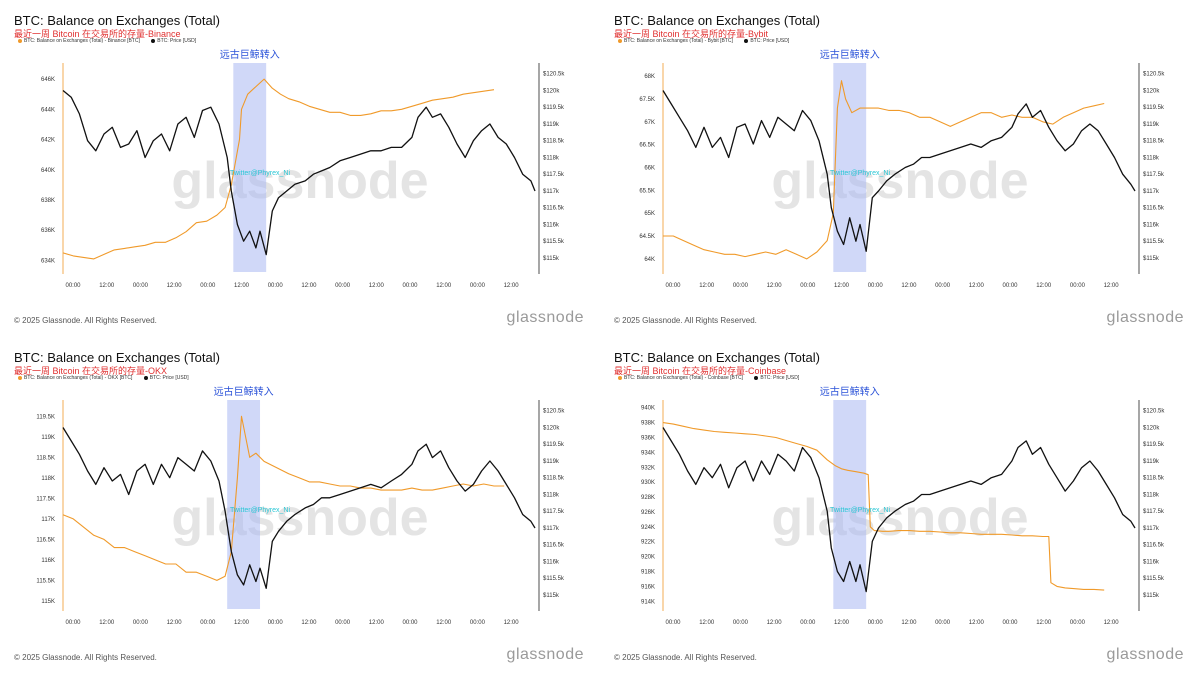 Image resolution: width=1200 pixels, height=675 pixels. What do you see at coordinates (648, 602) in the screenshot?
I see `left-tick-label: 914K` at bounding box center [648, 602].